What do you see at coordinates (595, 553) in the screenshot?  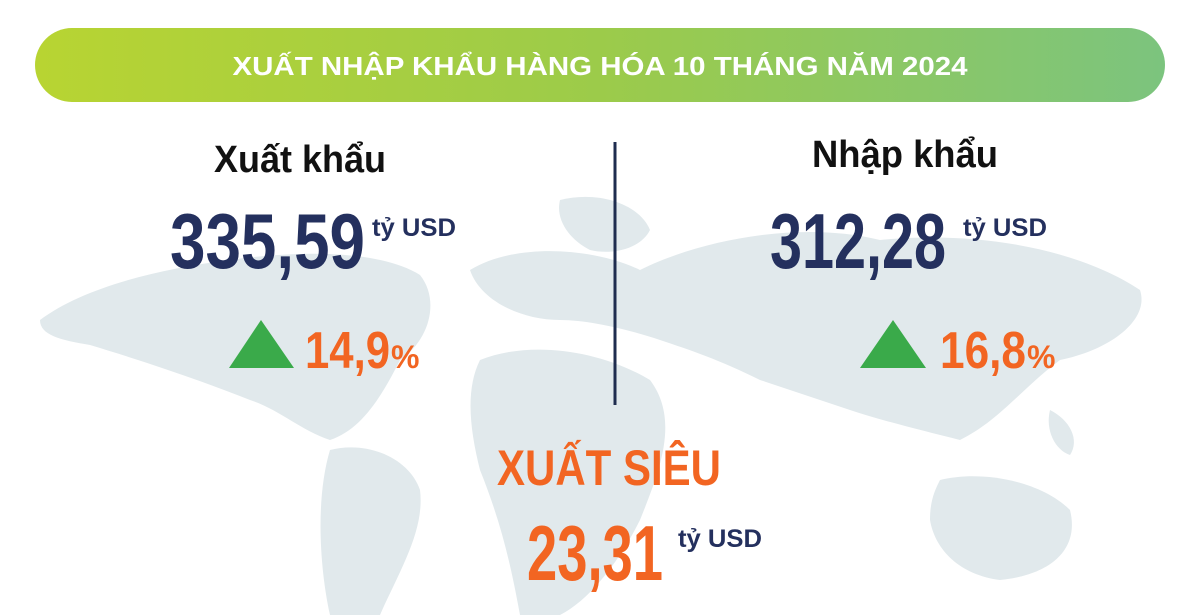 I see `surplus-amount: 23,31` at bounding box center [595, 553].